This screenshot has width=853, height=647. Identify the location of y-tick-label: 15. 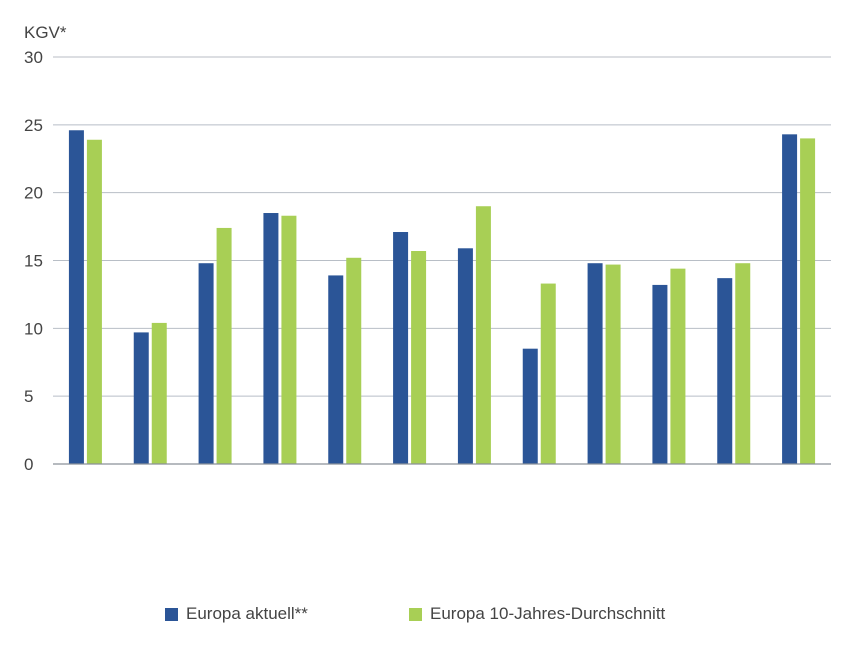
(33, 261).